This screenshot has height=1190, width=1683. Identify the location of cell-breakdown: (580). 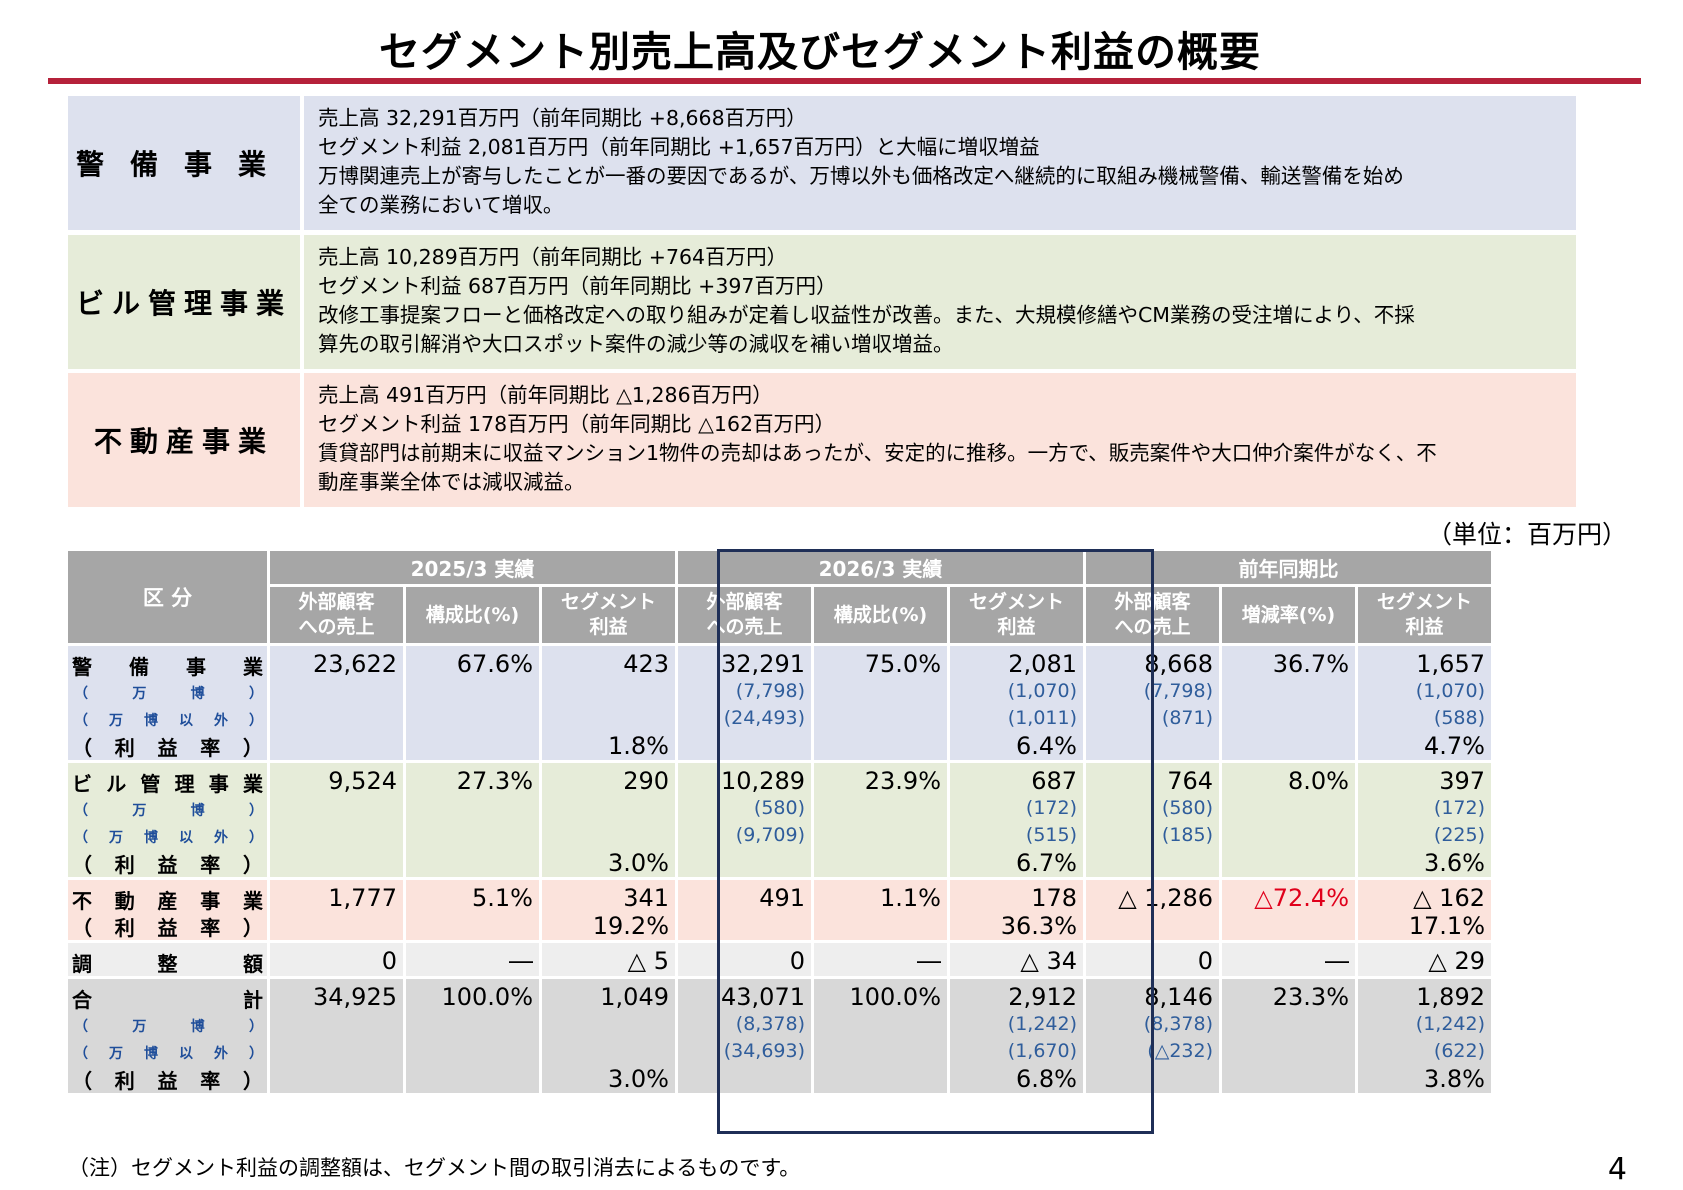
(779, 808).